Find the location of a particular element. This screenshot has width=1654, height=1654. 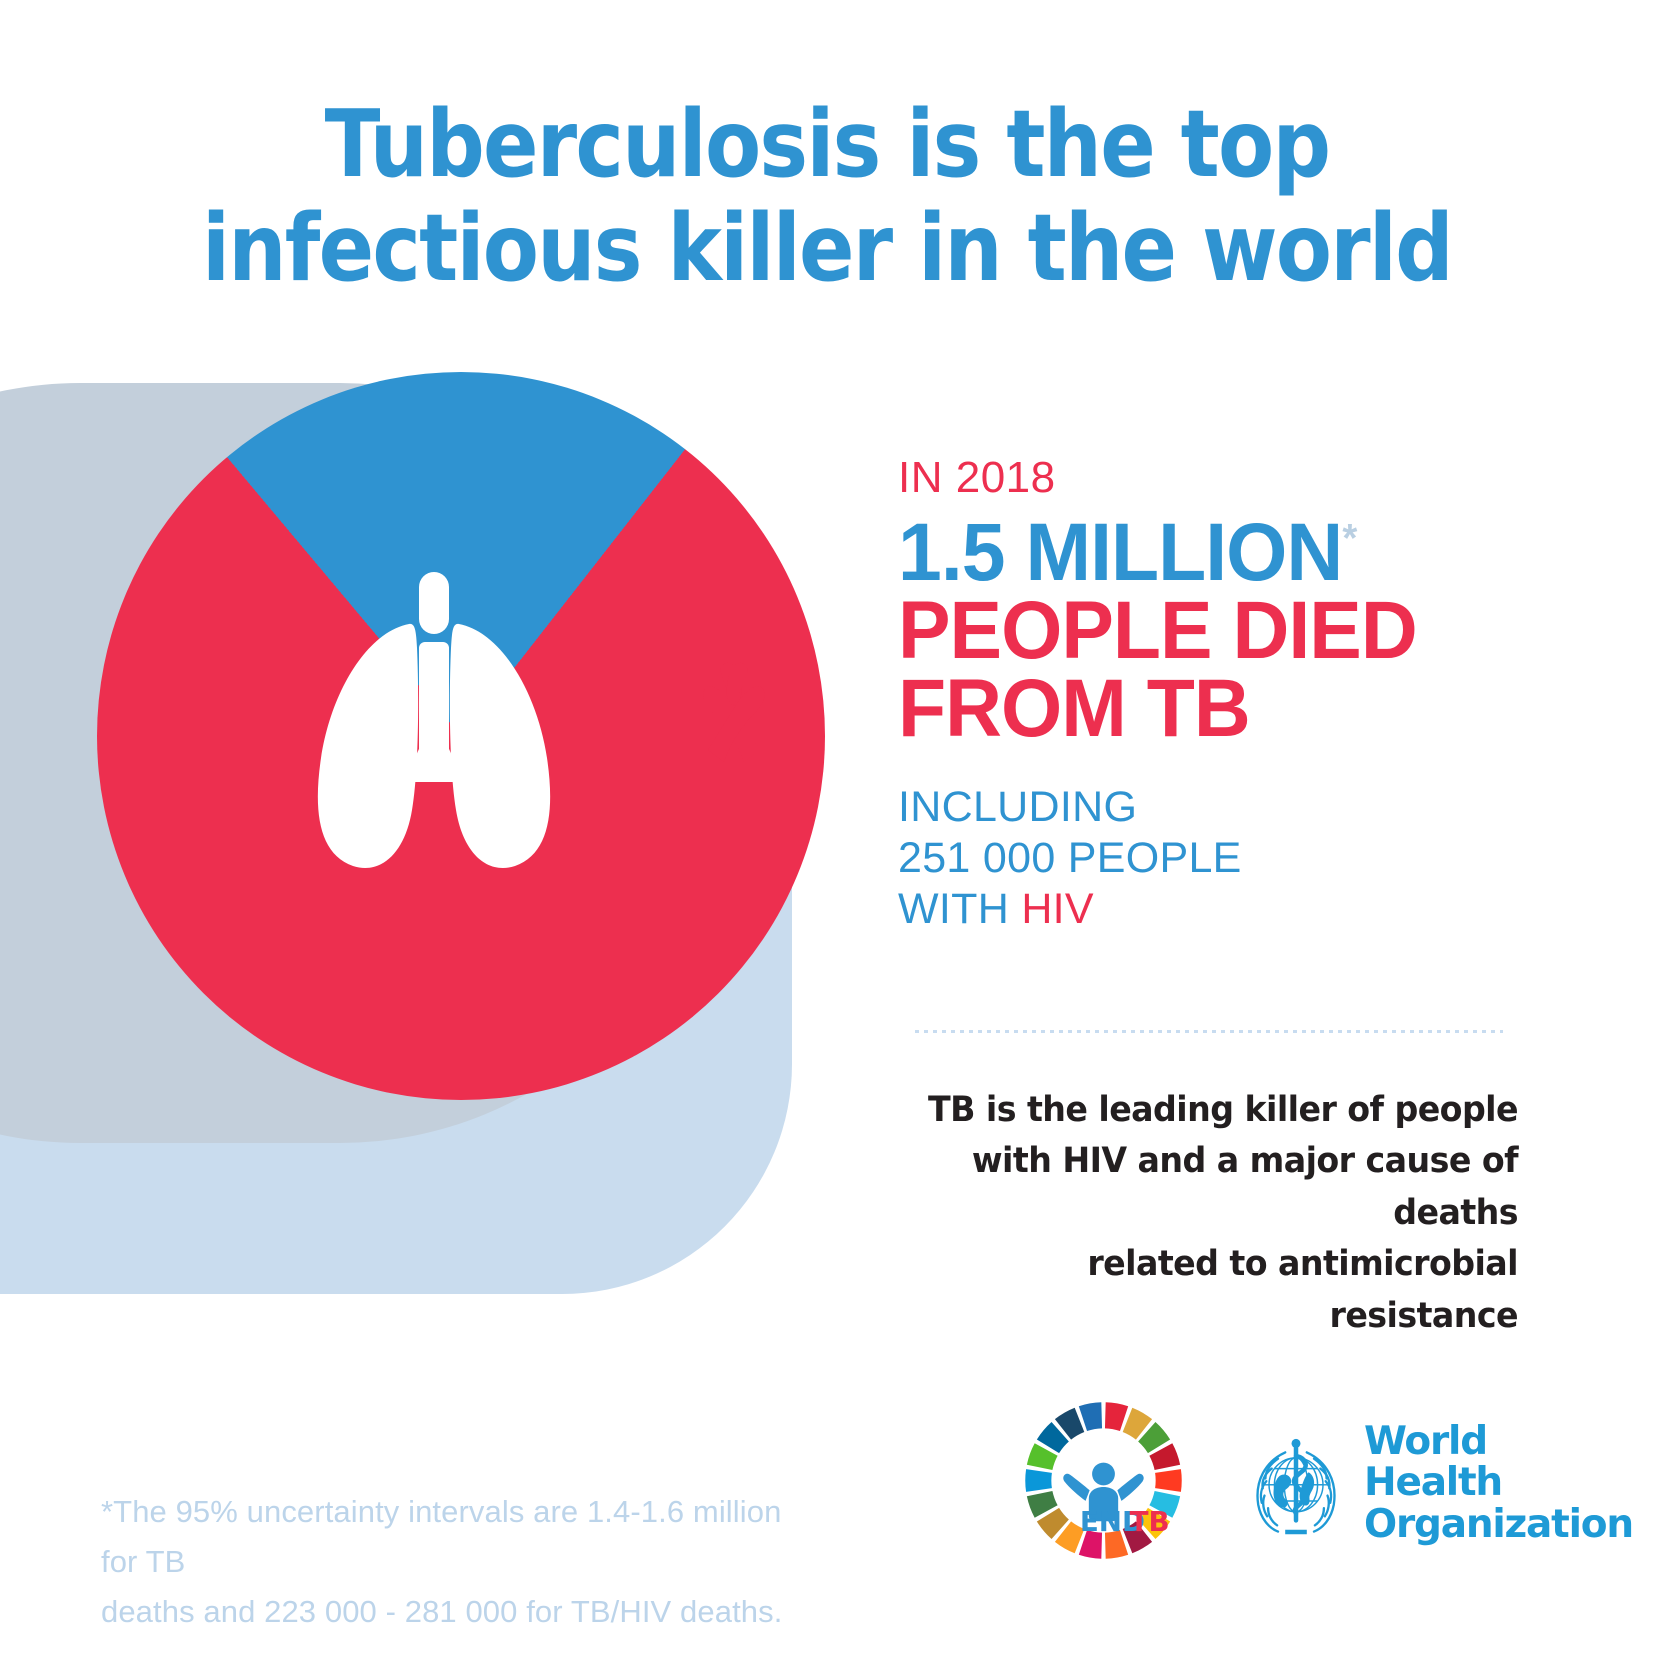

laurel-wreath-icon is located at coordinates (1296, 1492).